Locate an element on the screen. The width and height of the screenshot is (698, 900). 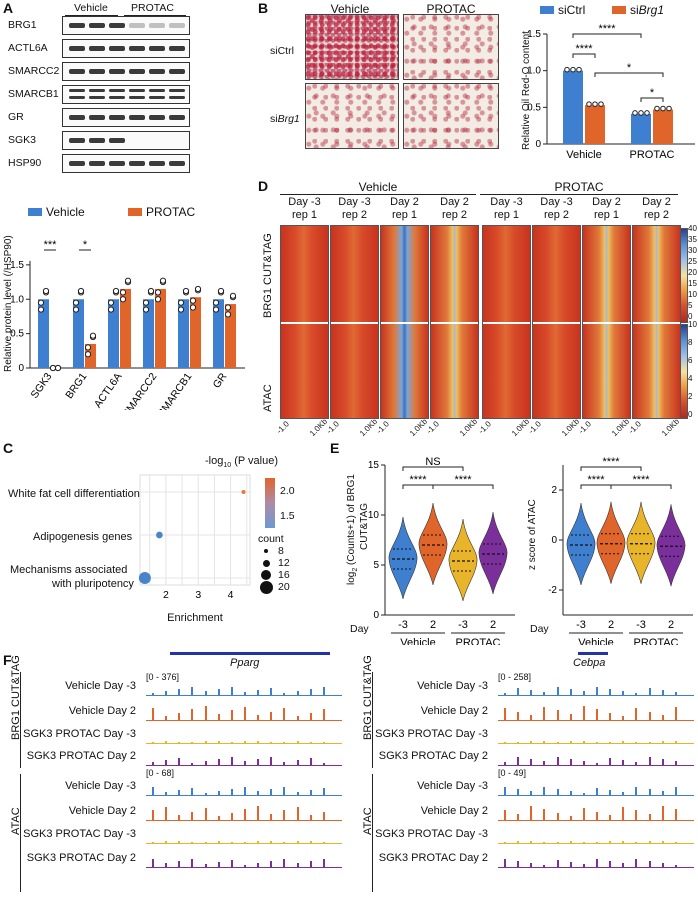
e-ytick-label: 2 is located at coordinates (554, 490).